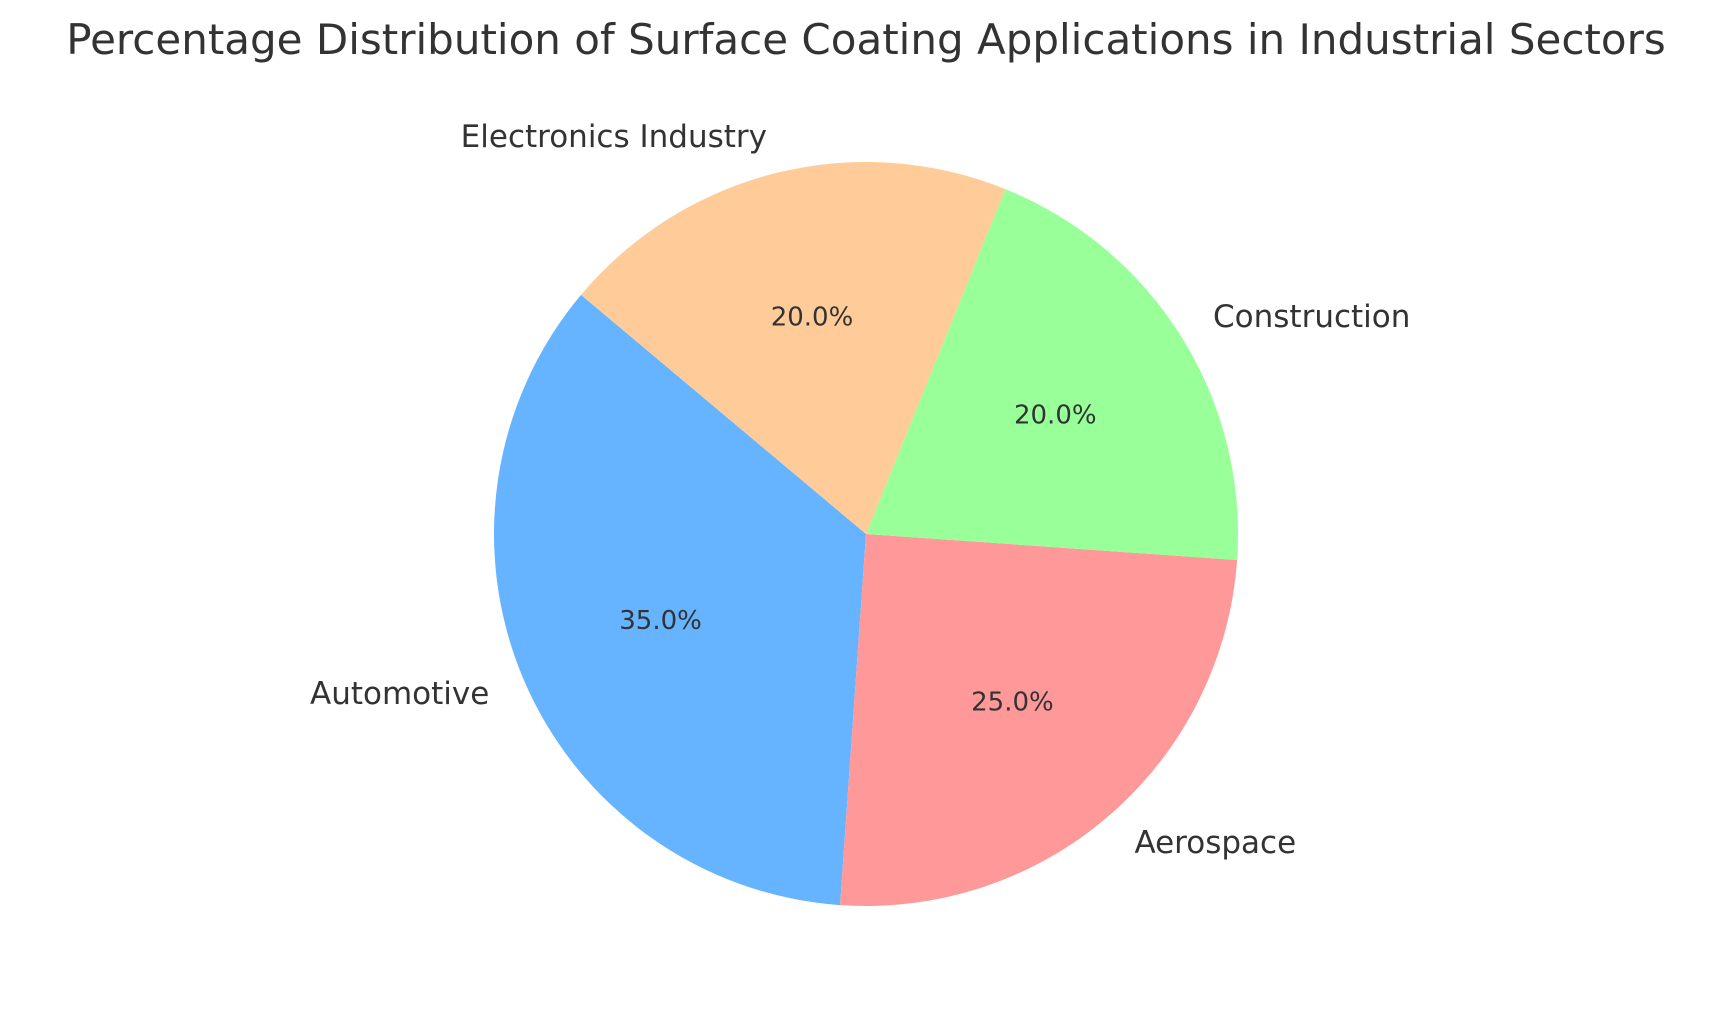  Describe the element at coordinates (660, 621) in the screenshot. I see `slice-percent-automotive: 35.0%` at that location.